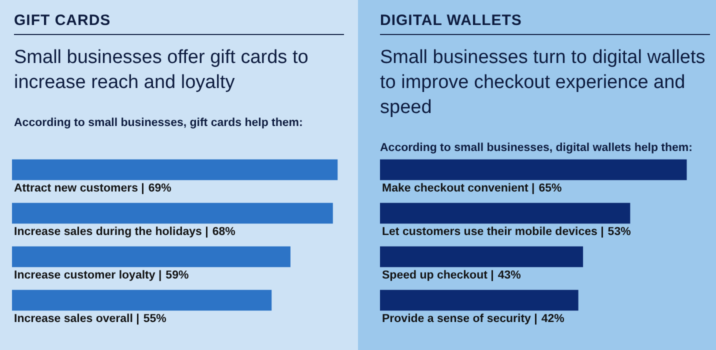 Image resolution: width=716 pixels, height=350 pixels. Describe the element at coordinates (160, 188) in the screenshot. I see `data-label: 69%` at that location.